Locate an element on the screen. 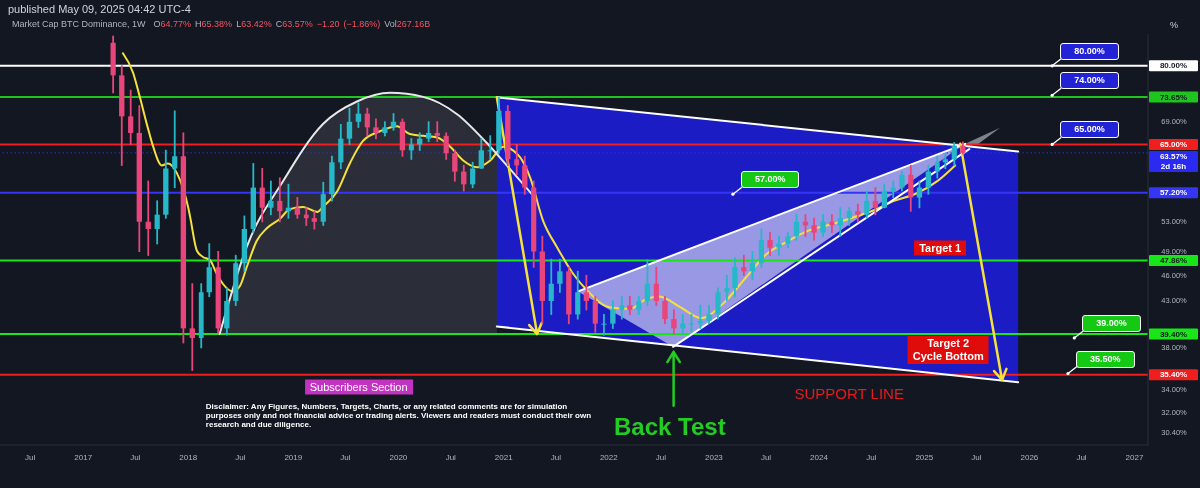 The width and height of the screenshot is (1200, 488). ref-line-label: 47.86% is located at coordinates (1173, 260).